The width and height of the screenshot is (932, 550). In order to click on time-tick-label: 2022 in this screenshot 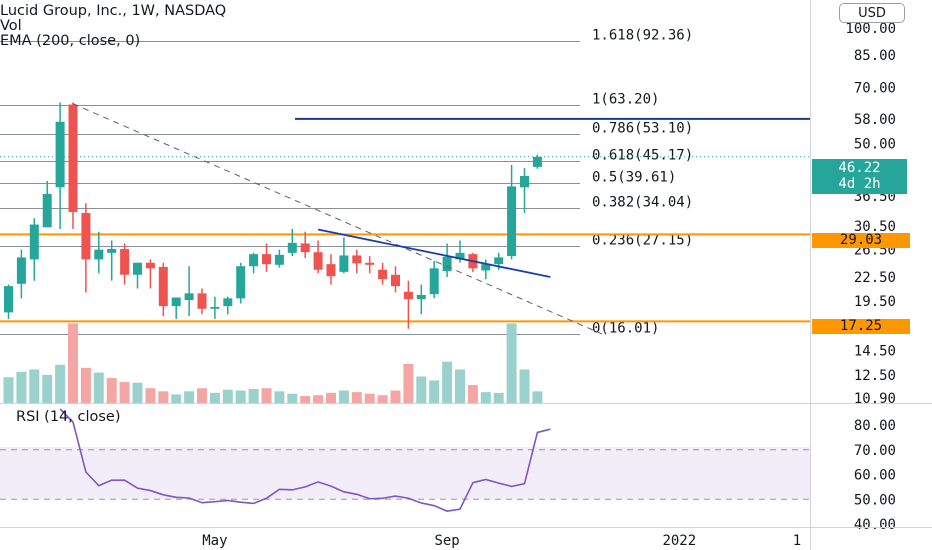, I will do `click(679, 541)`.